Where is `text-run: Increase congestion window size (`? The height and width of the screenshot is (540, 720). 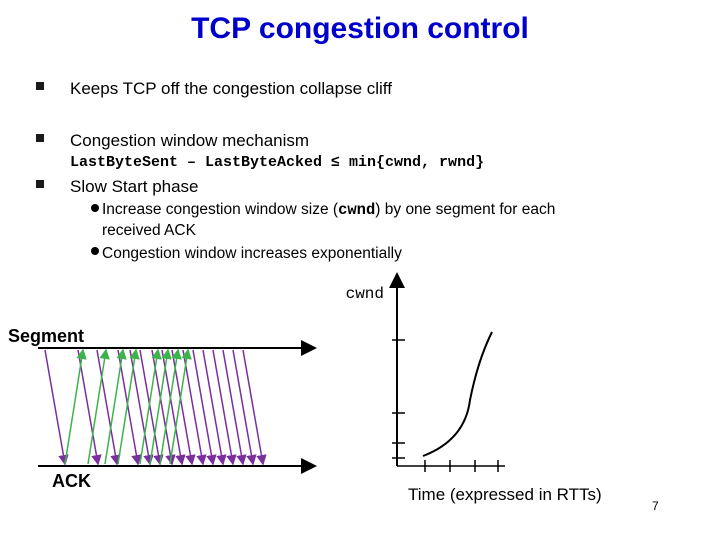 text-run: Increase congestion window size ( is located at coordinates (220, 209).